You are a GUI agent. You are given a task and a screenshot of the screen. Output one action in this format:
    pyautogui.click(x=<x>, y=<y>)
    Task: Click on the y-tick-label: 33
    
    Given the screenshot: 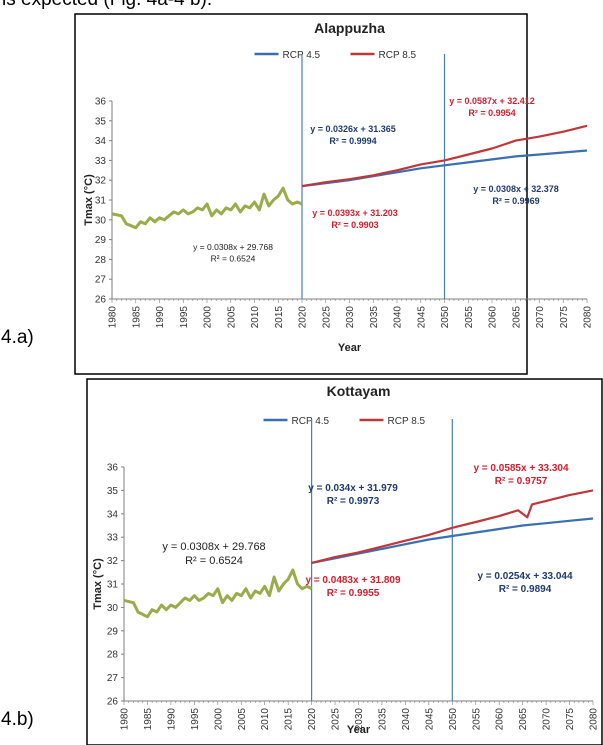 What is the action you would take?
    pyautogui.click(x=101, y=161)
    